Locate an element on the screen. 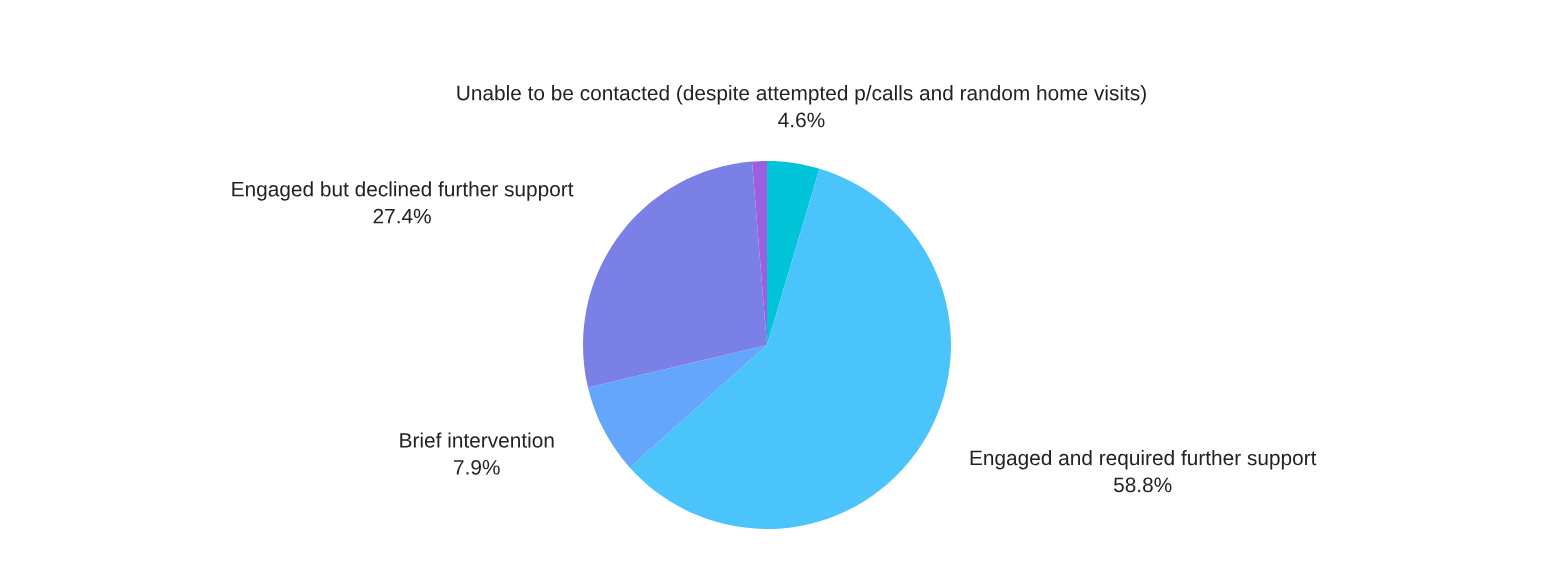 This screenshot has height=569, width=1553. slice-label: Unable to be contacted (despite attempted p/calls and random home visits) is located at coordinates (801, 95).